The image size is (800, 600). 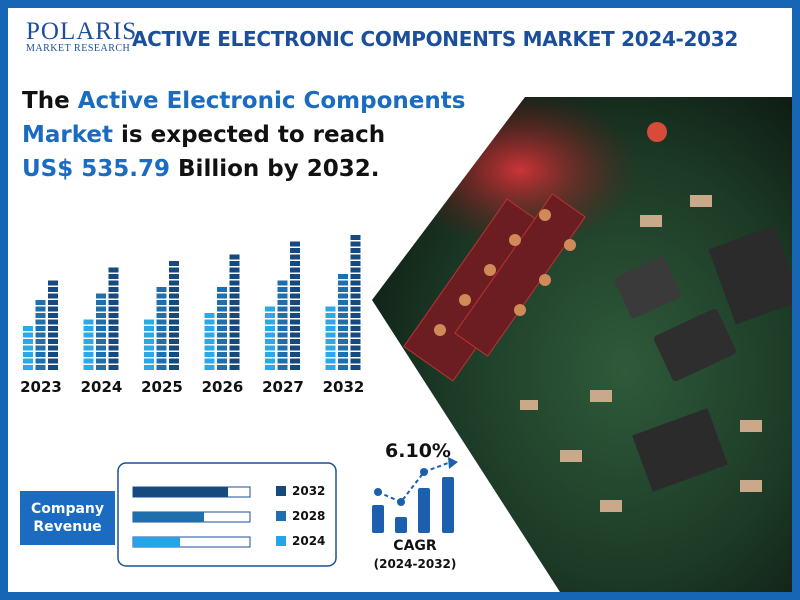 What do you see at coordinates (415, 495) in the screenshot?
I see `cagr-icon` at bounding box center [415, 495].